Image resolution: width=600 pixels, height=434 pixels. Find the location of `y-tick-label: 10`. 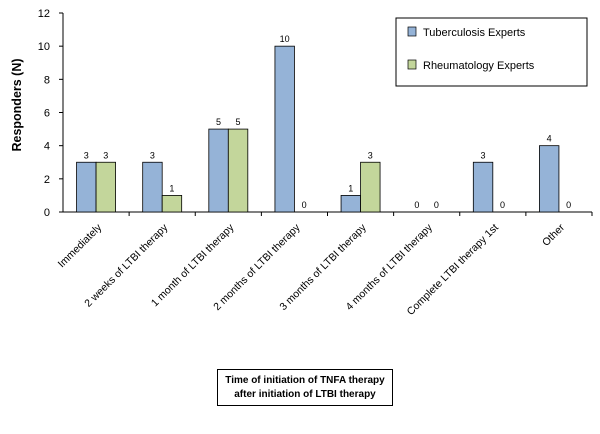

y-tick-label: 10 is located at coordinates (44, 47).